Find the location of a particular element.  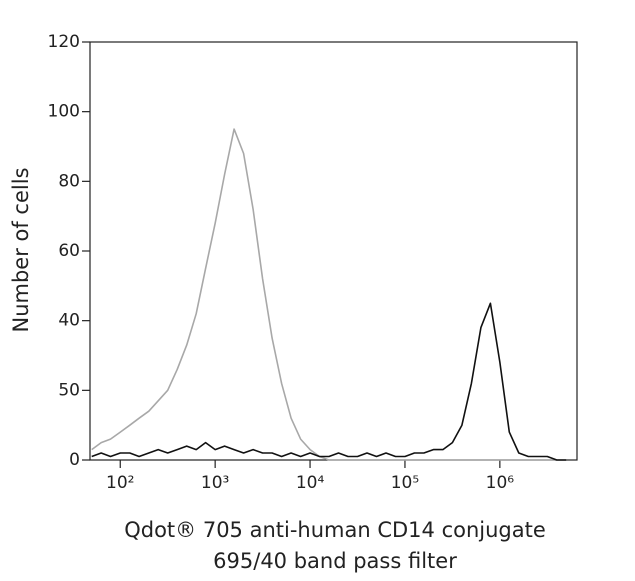

y-axis-label: Number of cells is located at coordinates (21, 249).